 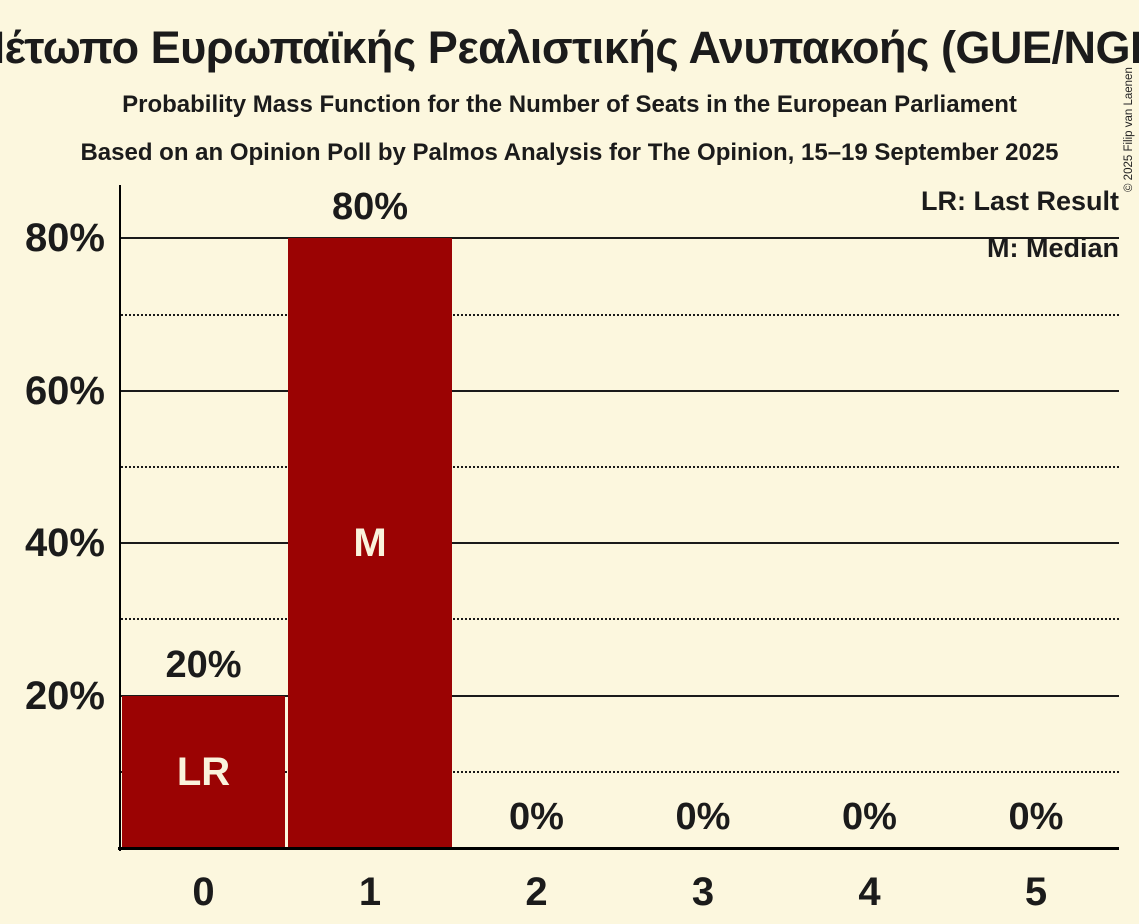 What do you see at coordinates (620, 771) in the screenshot?
I see `minor-gridline-10pct` at bounding box center [620, 771].